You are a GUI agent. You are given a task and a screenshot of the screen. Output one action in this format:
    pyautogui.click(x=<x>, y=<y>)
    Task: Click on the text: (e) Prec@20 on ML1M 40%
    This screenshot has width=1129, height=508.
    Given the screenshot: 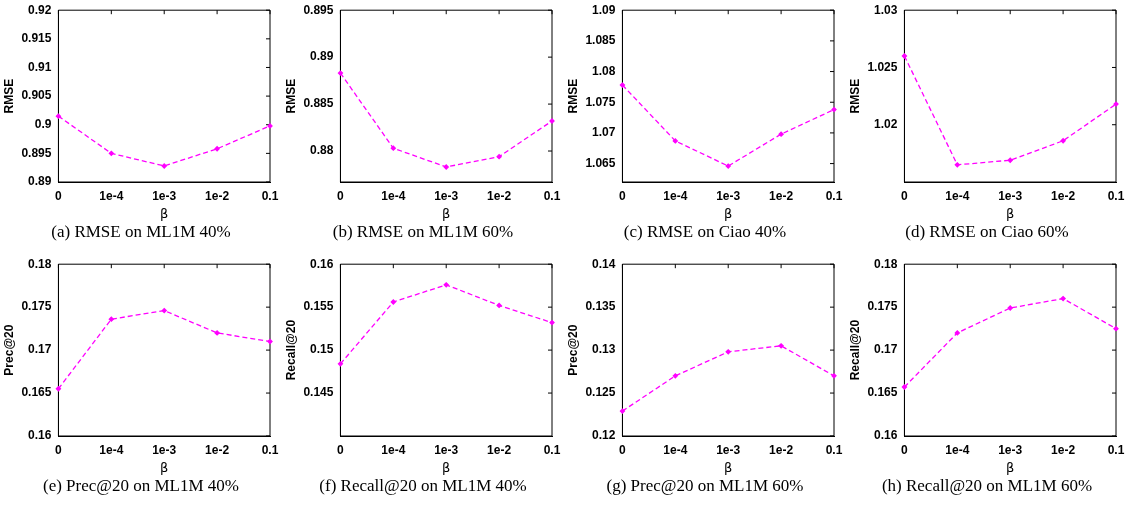 What is the action you would take?
    pyautogui.click(x=141, y=486)
    